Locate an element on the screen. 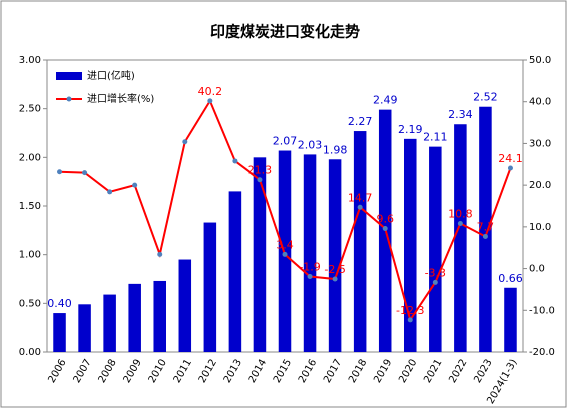  line-label: 40.2 is located at coordinates (210, 91).